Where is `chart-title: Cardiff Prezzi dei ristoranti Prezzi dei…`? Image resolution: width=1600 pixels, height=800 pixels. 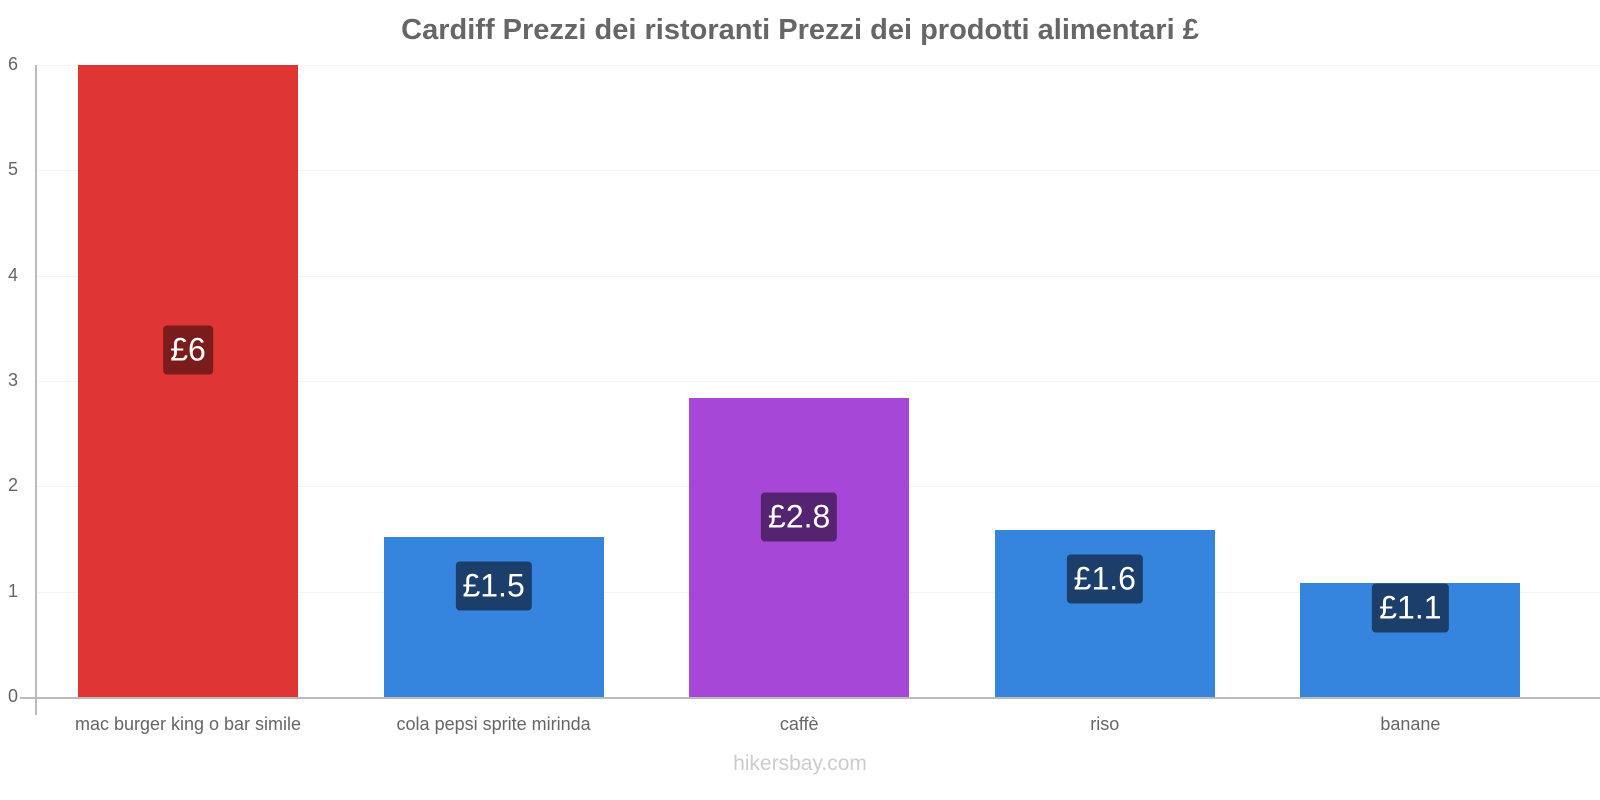 chart-title: Cardiff Prezzi dei ristoranti Prezzi dei… is located at coordinates (800, 30).